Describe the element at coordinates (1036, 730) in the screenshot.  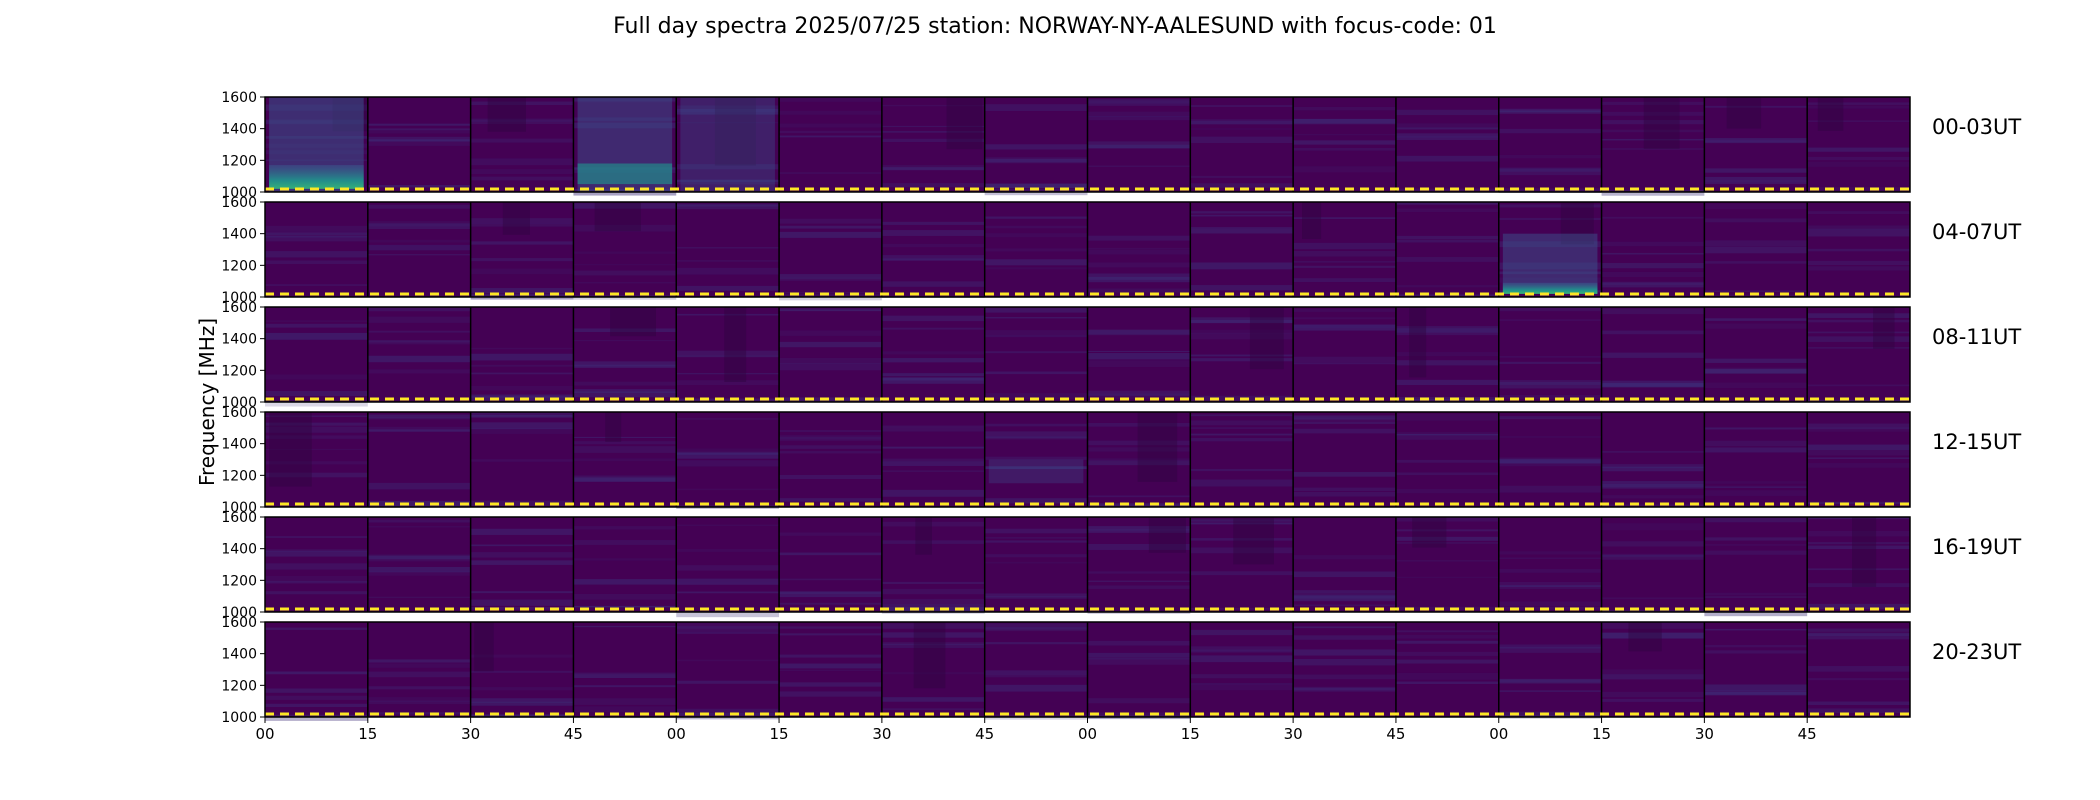
I see `x-axis: 00 15 30 45 00 15 30 45 00 15 30 45 00 15 30 45` at that location.